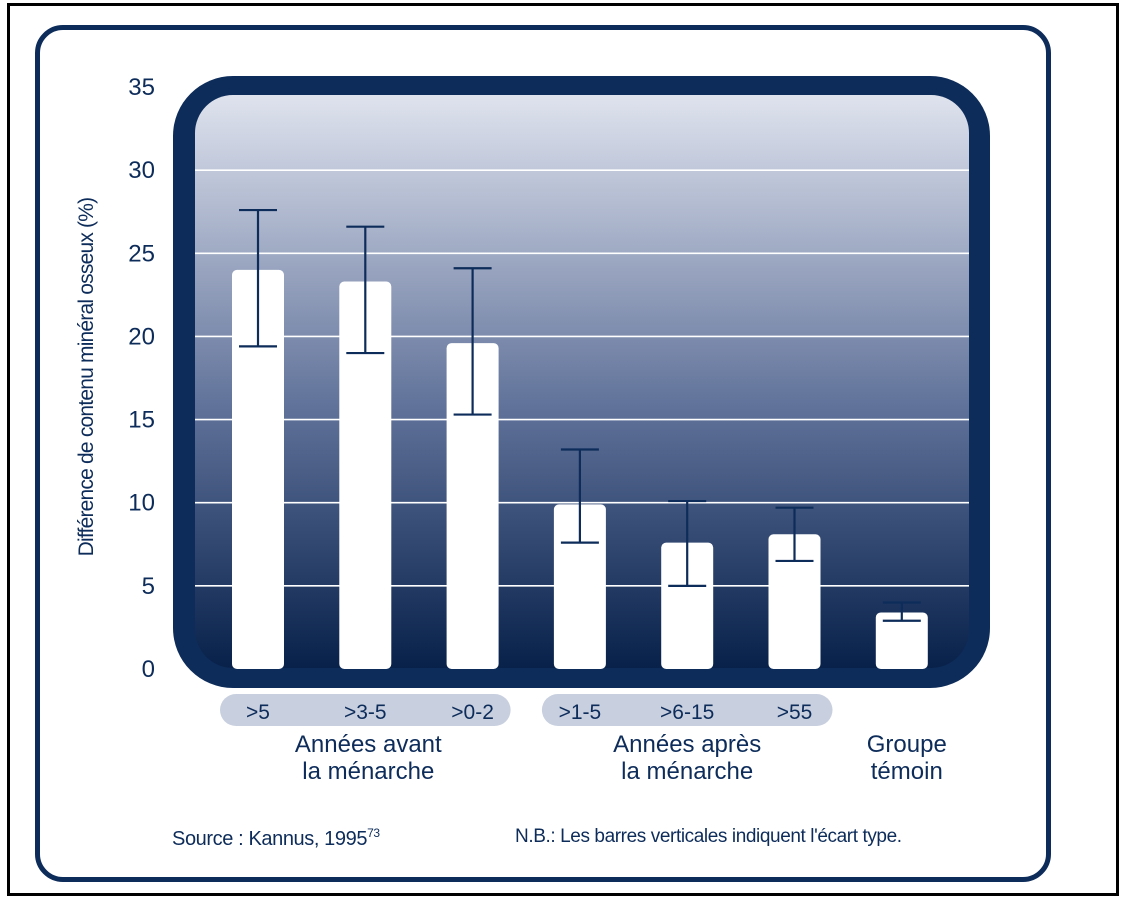 The image size is (1127, 900). Describe the element at coordinates (472, 712) in the screenshot. I see `x-tick-label: >0-2` at that location.